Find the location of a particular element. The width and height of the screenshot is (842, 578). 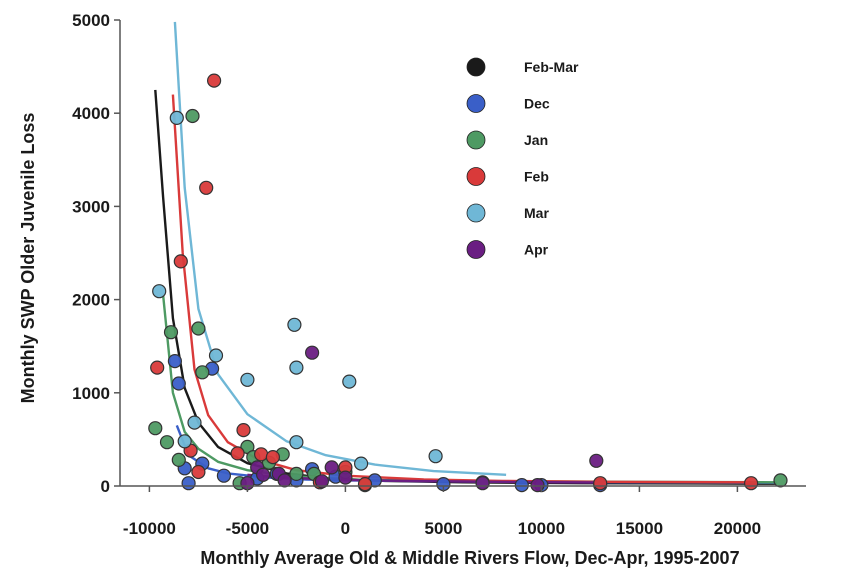

y-axis-label: Monthly SWP Older Juvenile Loss is located at coordinates (28, 258).